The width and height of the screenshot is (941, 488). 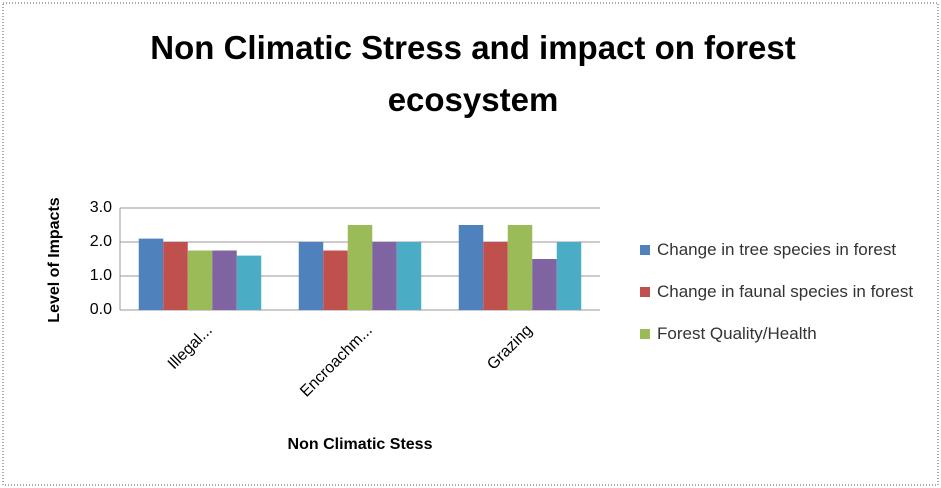 What do you see at coordinates (777, 249) in the screenshot?
I see `legend-label: Change in tree species in forest` at bounding box center [777, 249].